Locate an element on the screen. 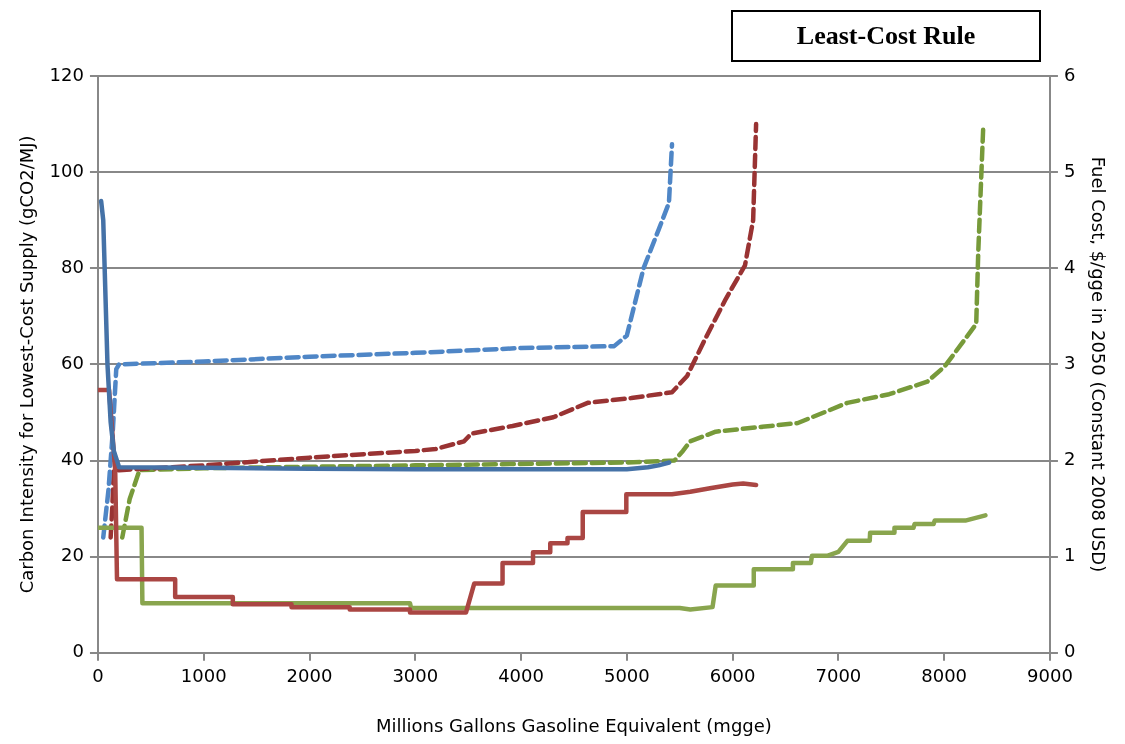 Image resolution: width=1125 pixels, height=744 pixels. x-tick-label: 8000 is located at coordinates (944, 676).